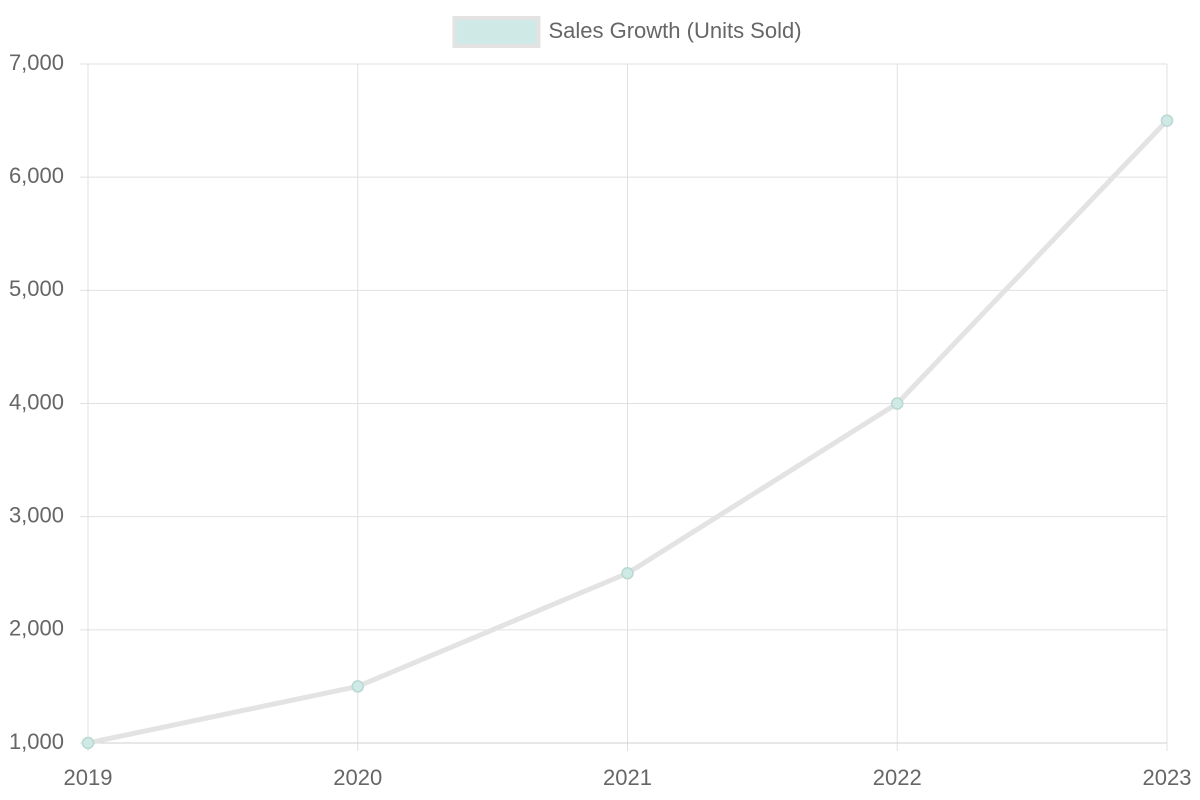 This screenshot has width=1200, height=800. I want to click on legend-swatch, so click(496, 32).